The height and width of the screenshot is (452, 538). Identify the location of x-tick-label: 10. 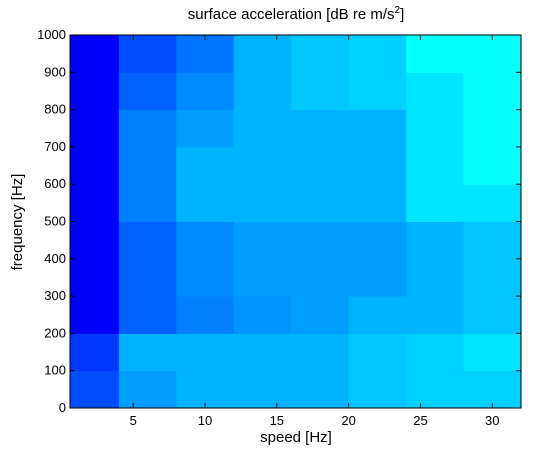
(205, 420).